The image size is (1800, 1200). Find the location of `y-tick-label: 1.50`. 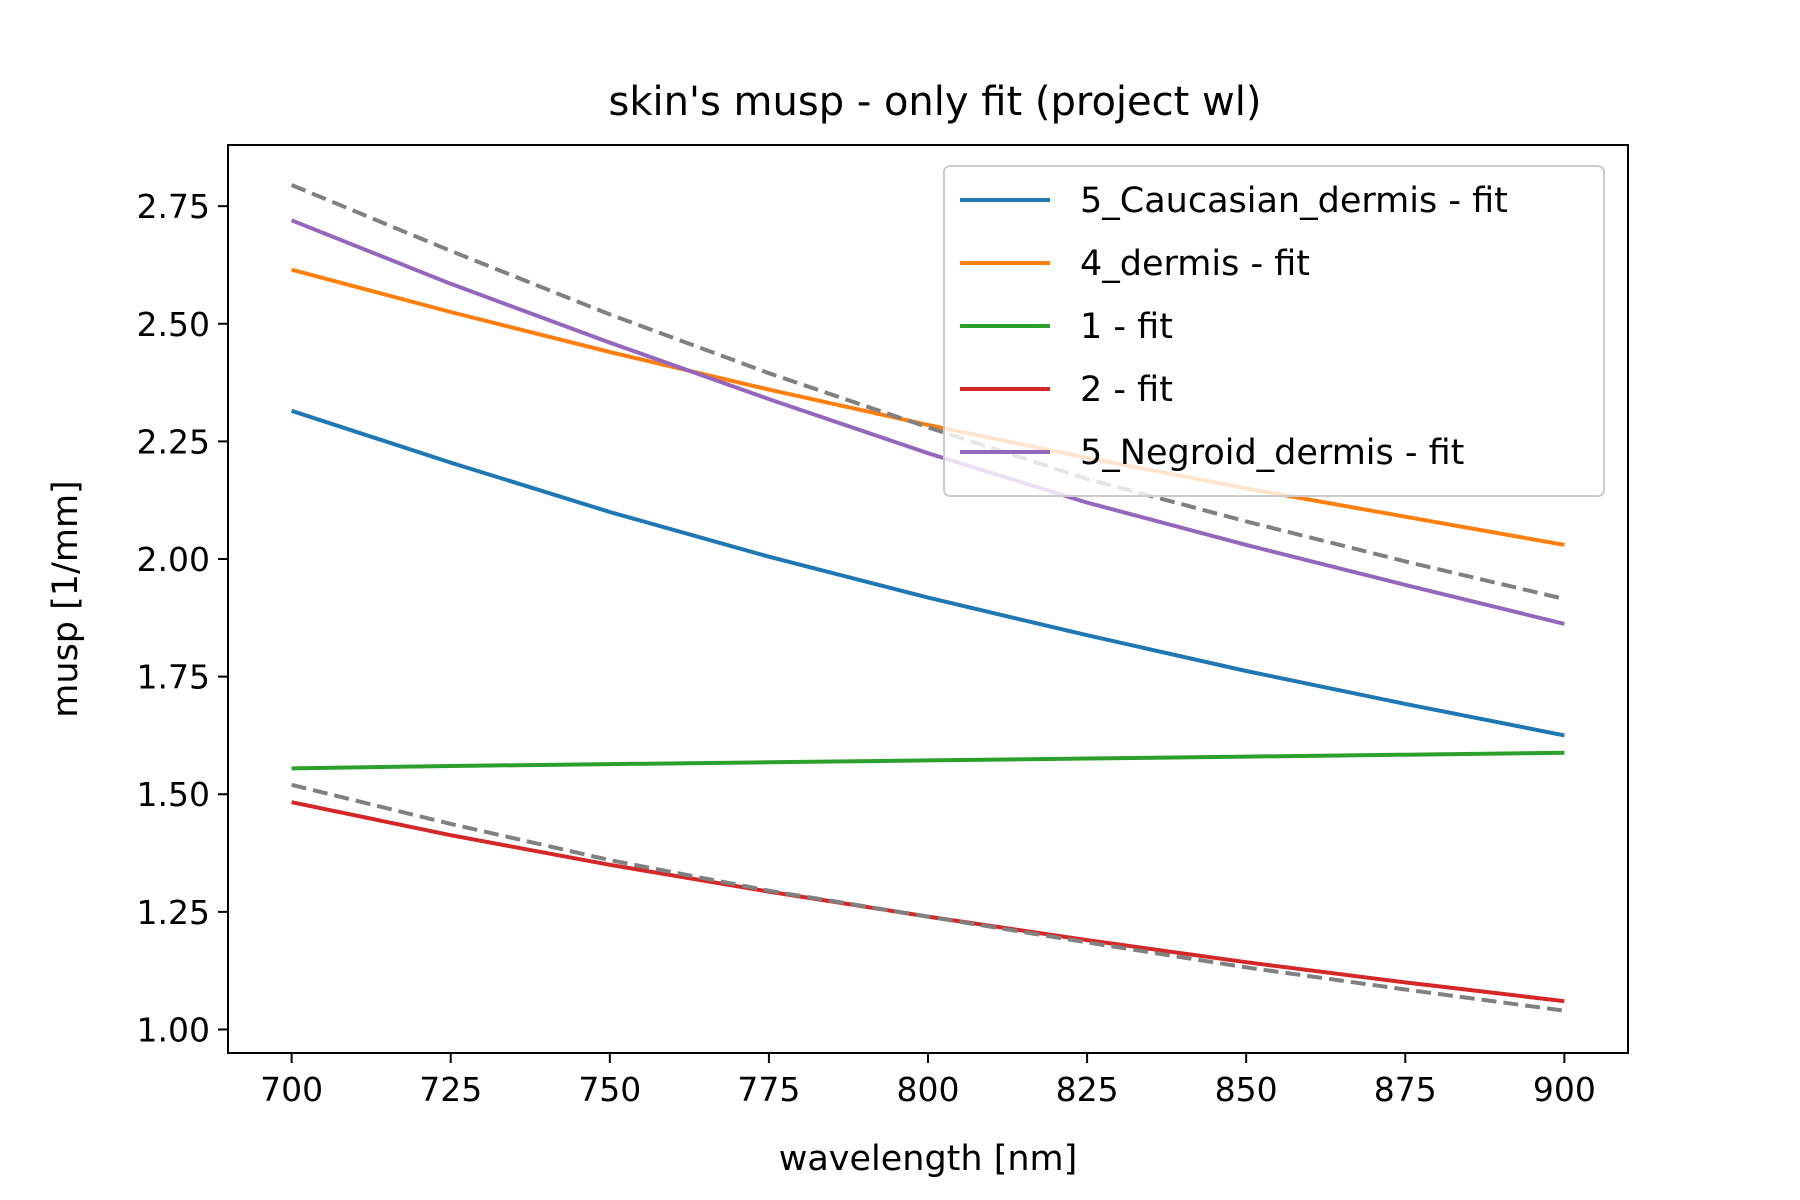

y-tick-label: 1.50 is located at coordinates (173, 794).